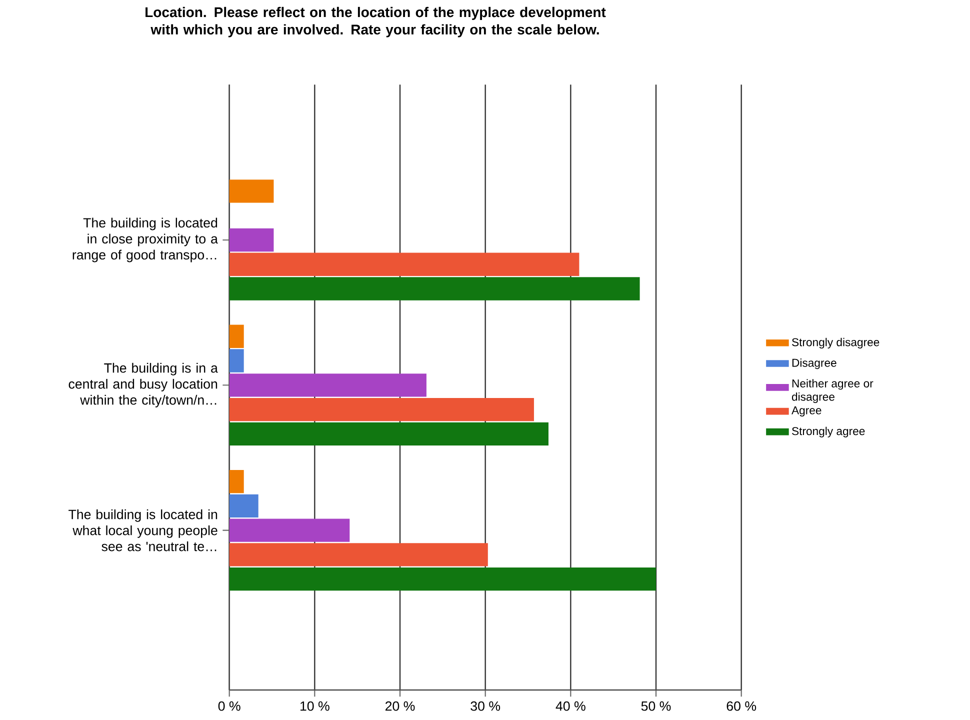 Image resolution: width=970 pixels, height=720 pixels. Describe the element at coordinates (400, 706) in the screenshot. I see `x-tick-label: 20 %` at that location.